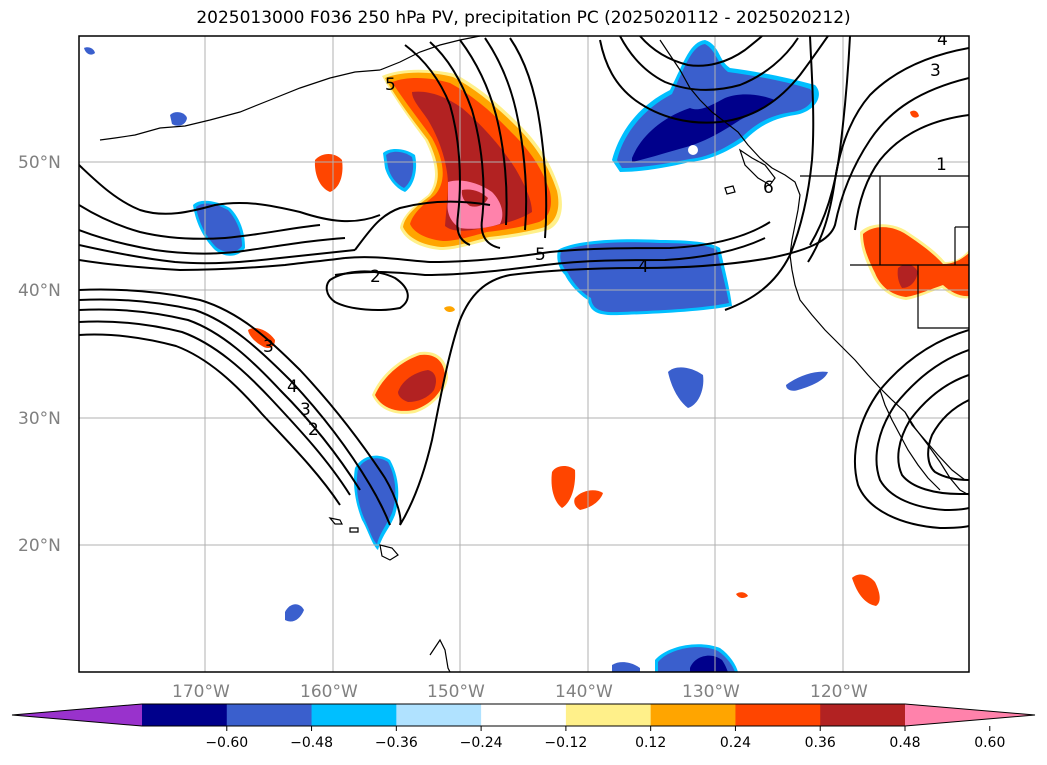  I want to click on latitude-labels: 50°N 40°N 30°N 20°N, so click(39, 354).